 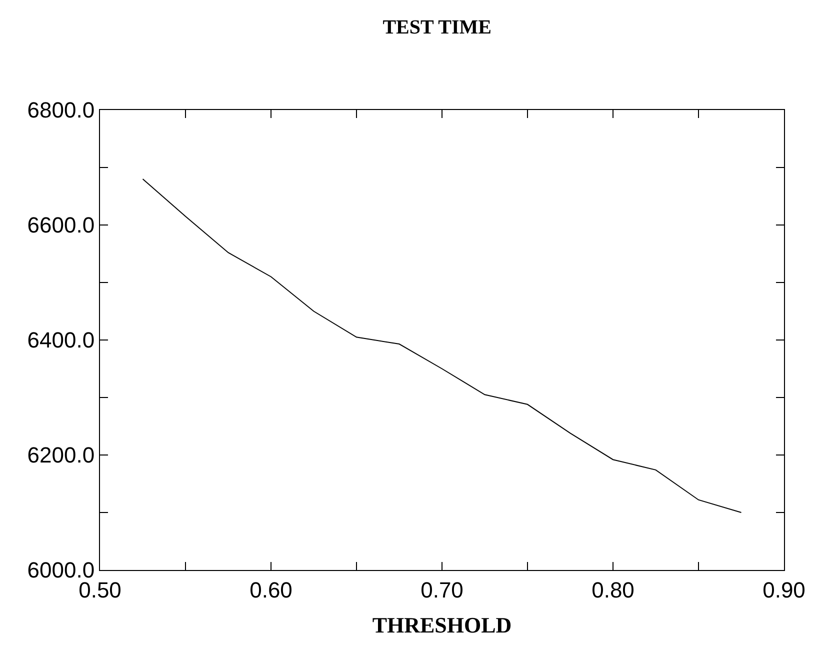 What do you see at coordinates (613, 589) in the screenshot?
I see `x-tick-label: 0.80` at bounding box center [613, 589].